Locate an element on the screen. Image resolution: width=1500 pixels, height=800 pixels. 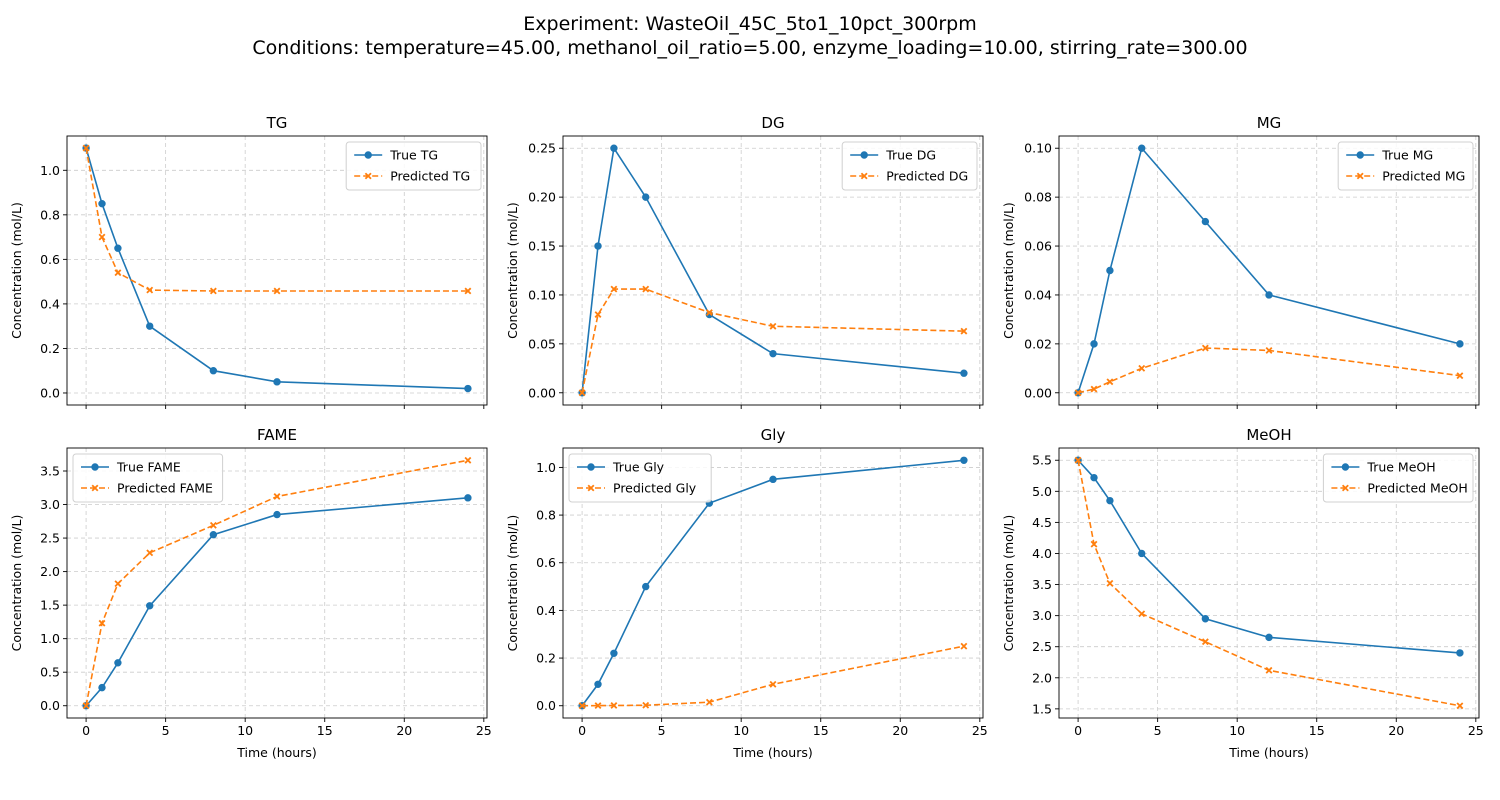
legend-label: Predicted Gly is located at coordinates (655, 488).